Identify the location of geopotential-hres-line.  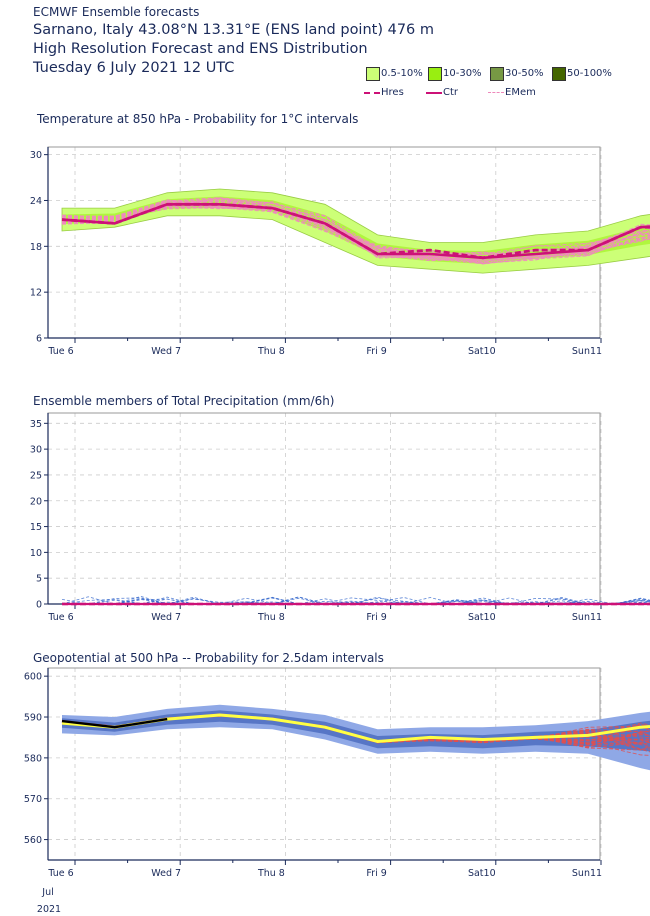
(355, 728).